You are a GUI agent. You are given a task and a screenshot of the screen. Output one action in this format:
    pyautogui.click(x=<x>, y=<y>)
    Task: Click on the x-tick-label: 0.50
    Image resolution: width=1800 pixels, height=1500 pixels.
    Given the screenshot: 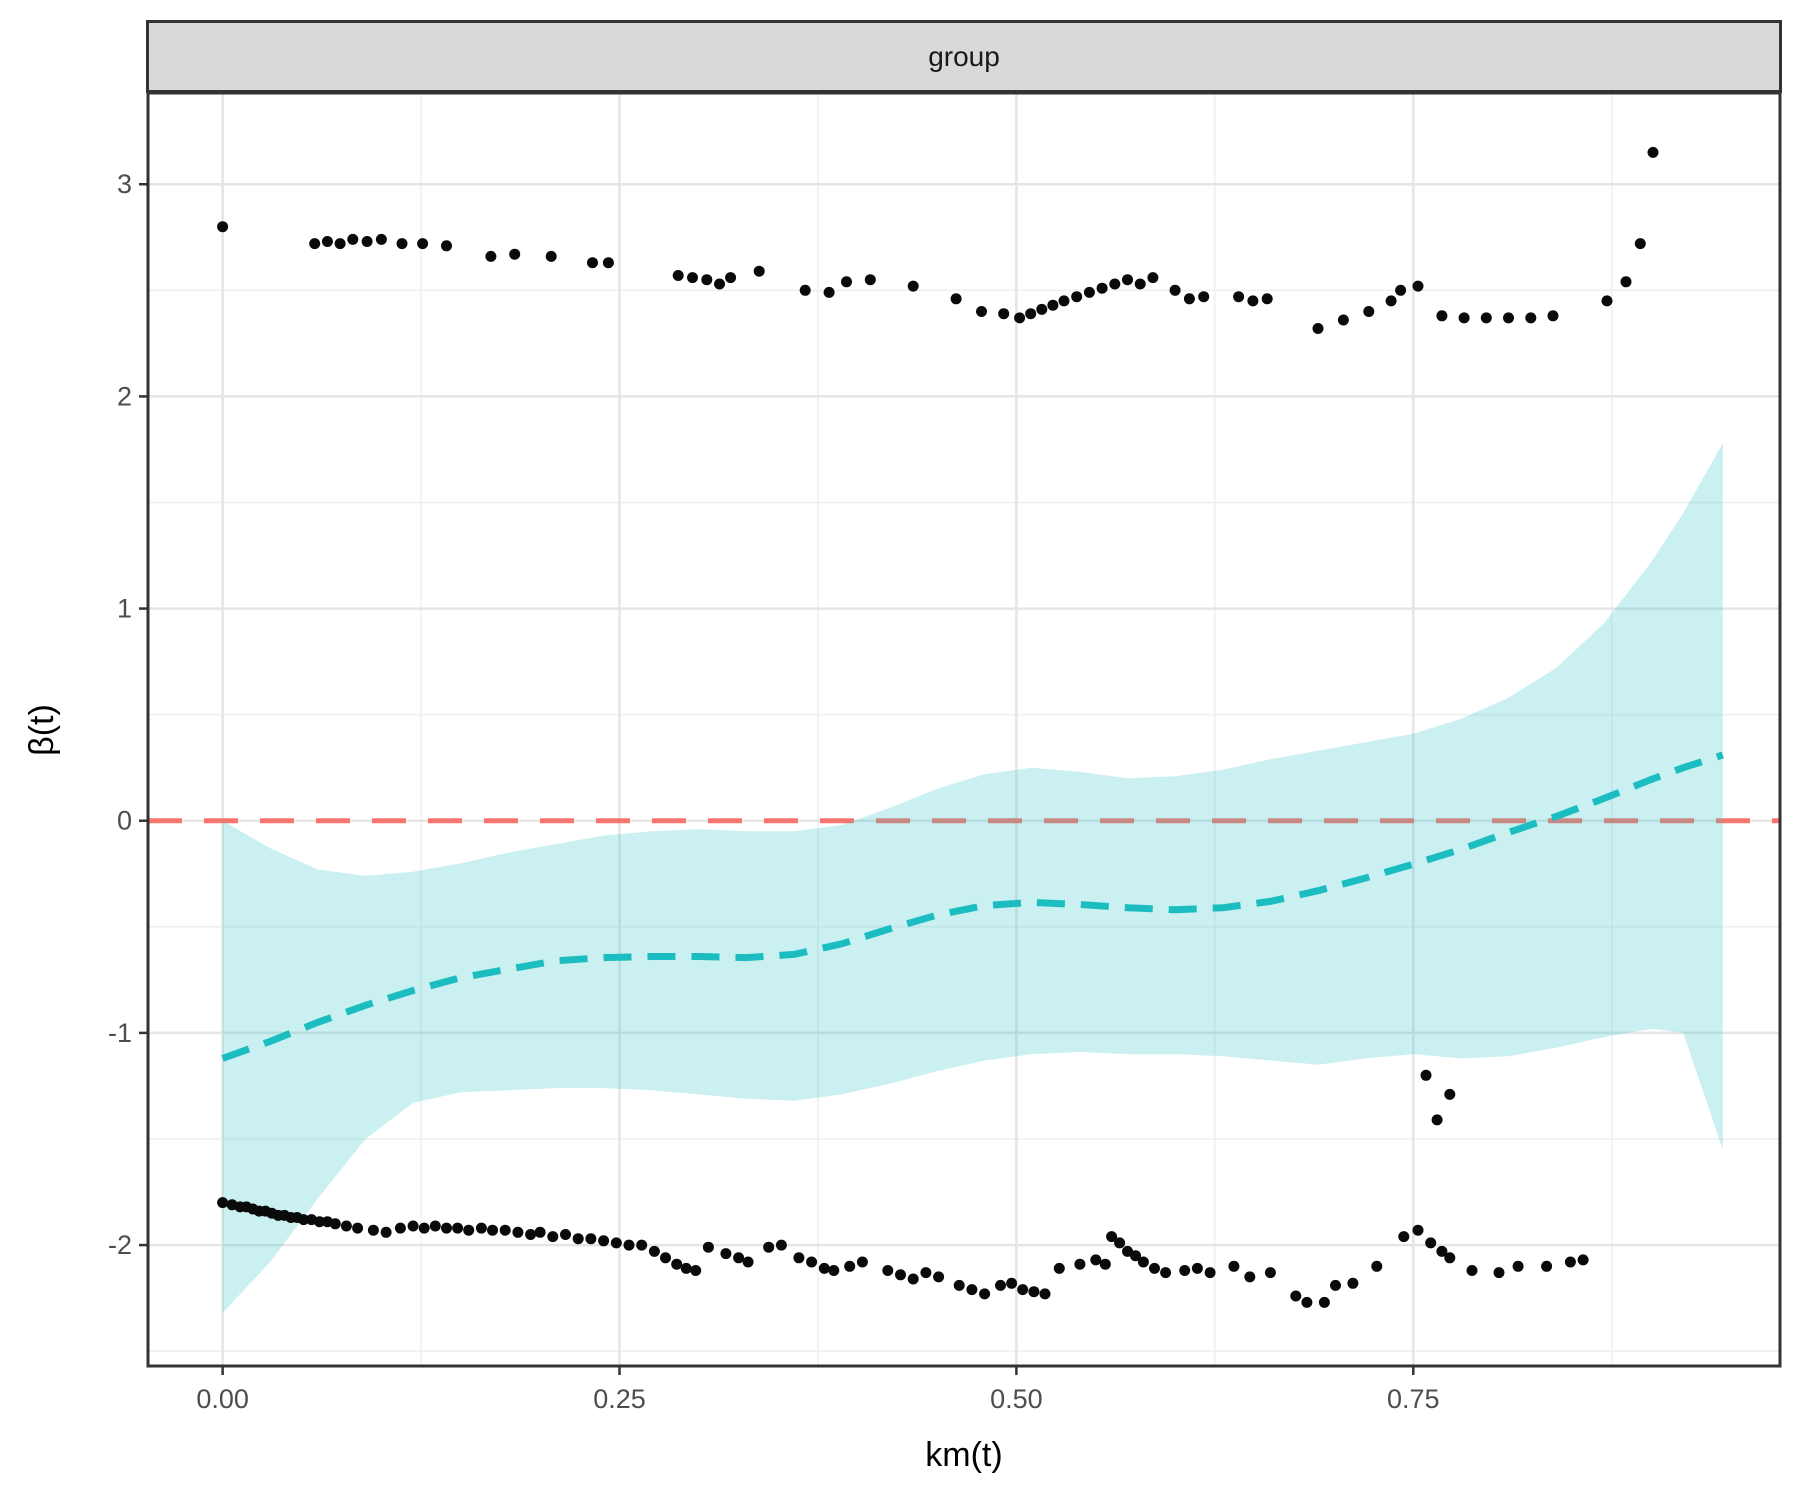 What is the action you would take?
    pyautogui.click(x=1016, y=1399)
    